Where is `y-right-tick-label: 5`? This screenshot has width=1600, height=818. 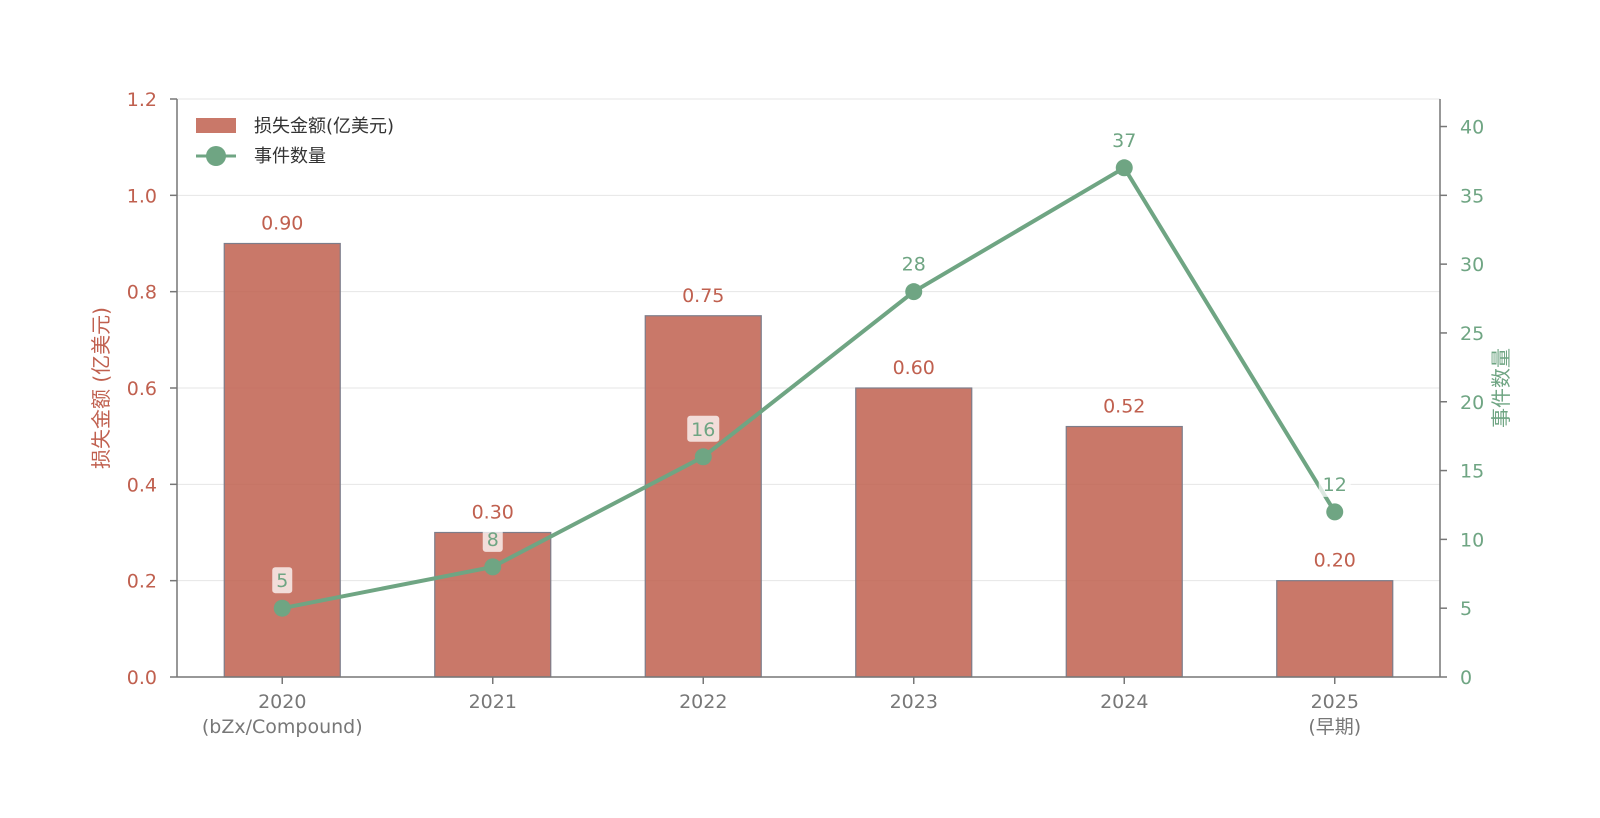 y-right-tick-label: 5 is located at coordinates (1466, 609).